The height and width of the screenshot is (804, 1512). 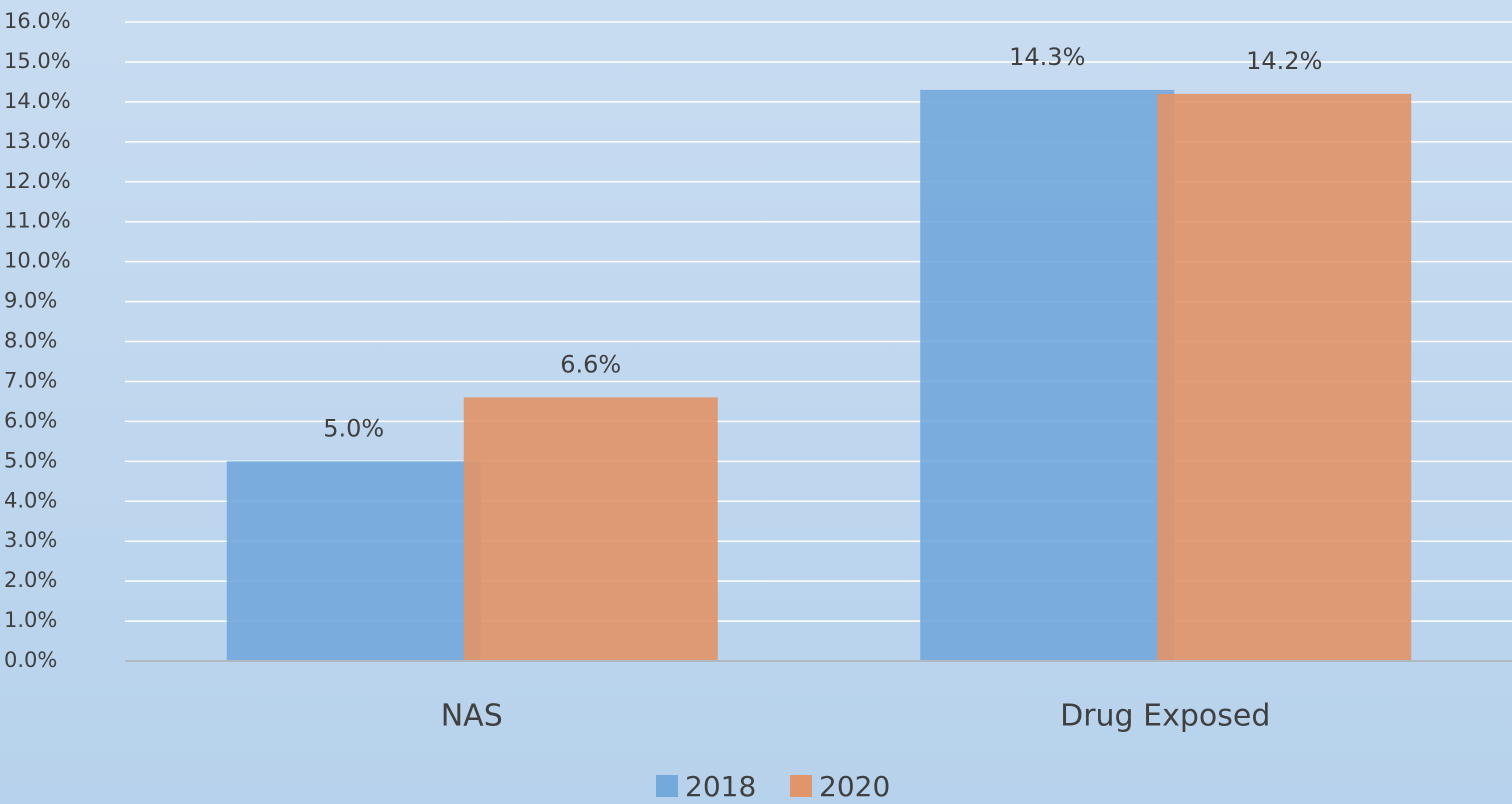 What do you see at coordinates (1047, 57) in the screenshot?
I see `data-label: 14.3%` at bounding box center [1047, 57].